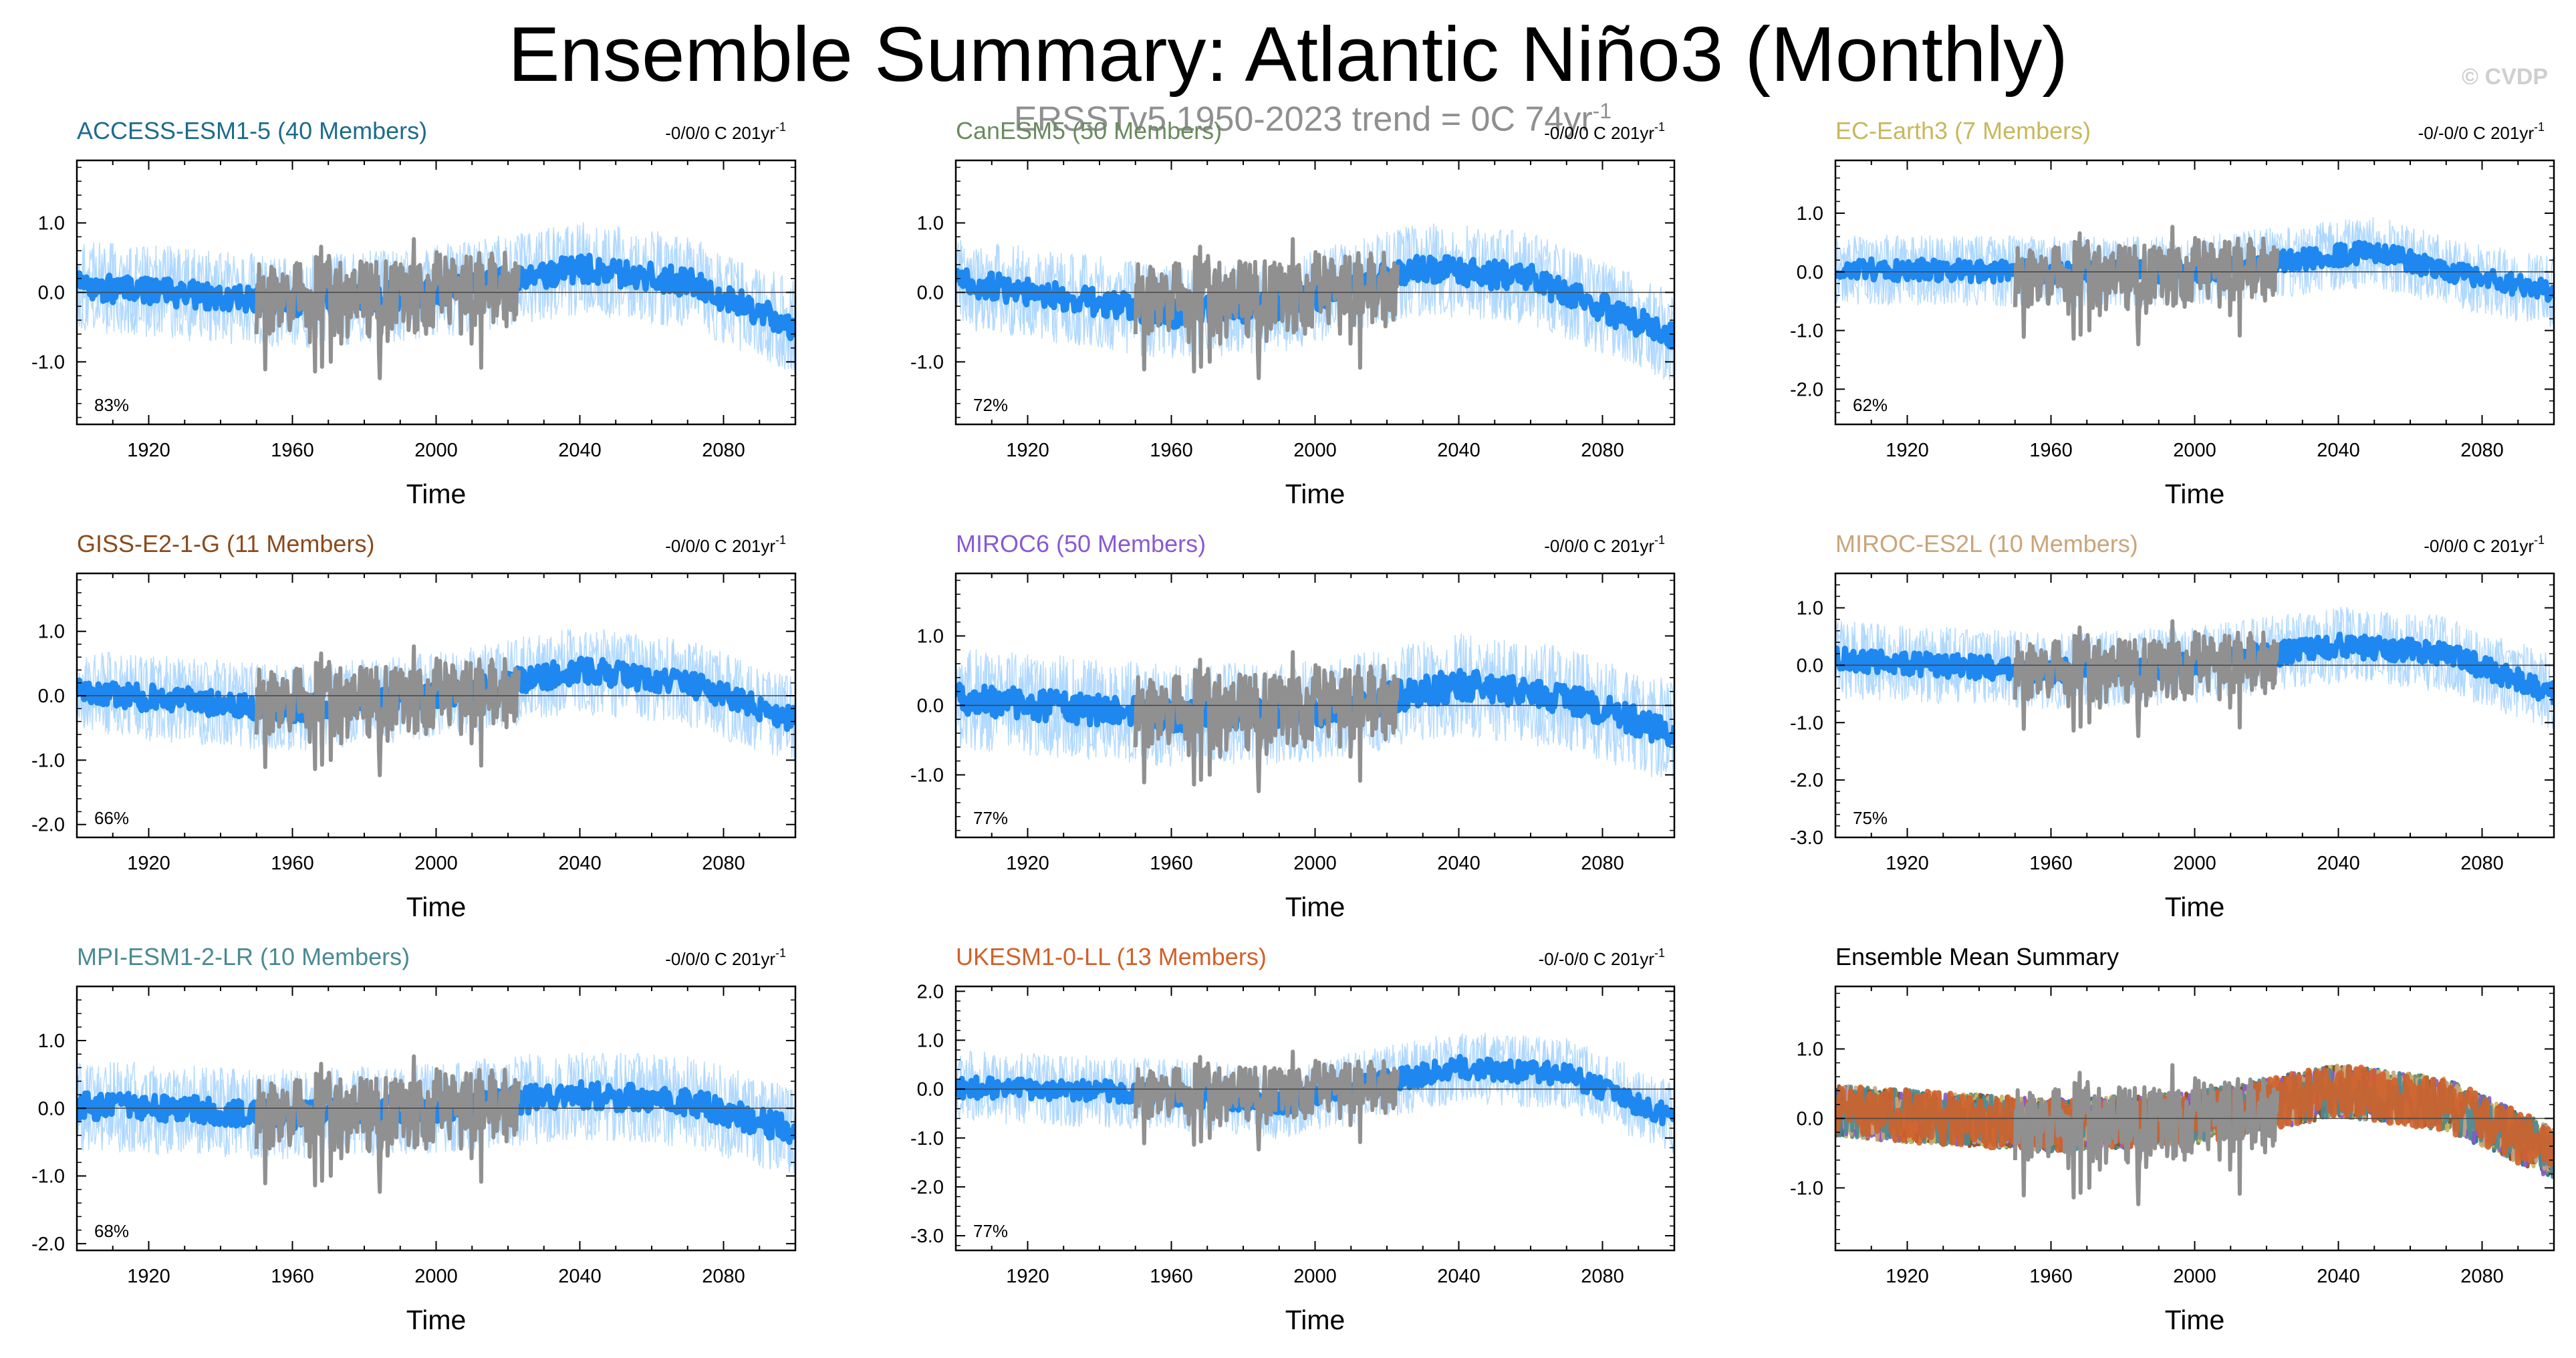 Image resolution: width=2576 pixels, height=1358 pixels. Describe the element at coordinates (1602, 957) in the screenshot. I see `trend-label: -0/-0/0 C 201yr-1` at that location.